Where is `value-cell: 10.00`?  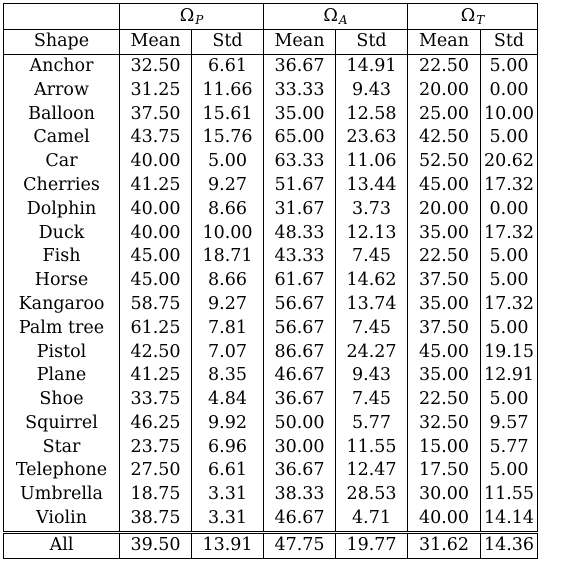 value-cell: 10.00 is located at coordinates (509, 114).